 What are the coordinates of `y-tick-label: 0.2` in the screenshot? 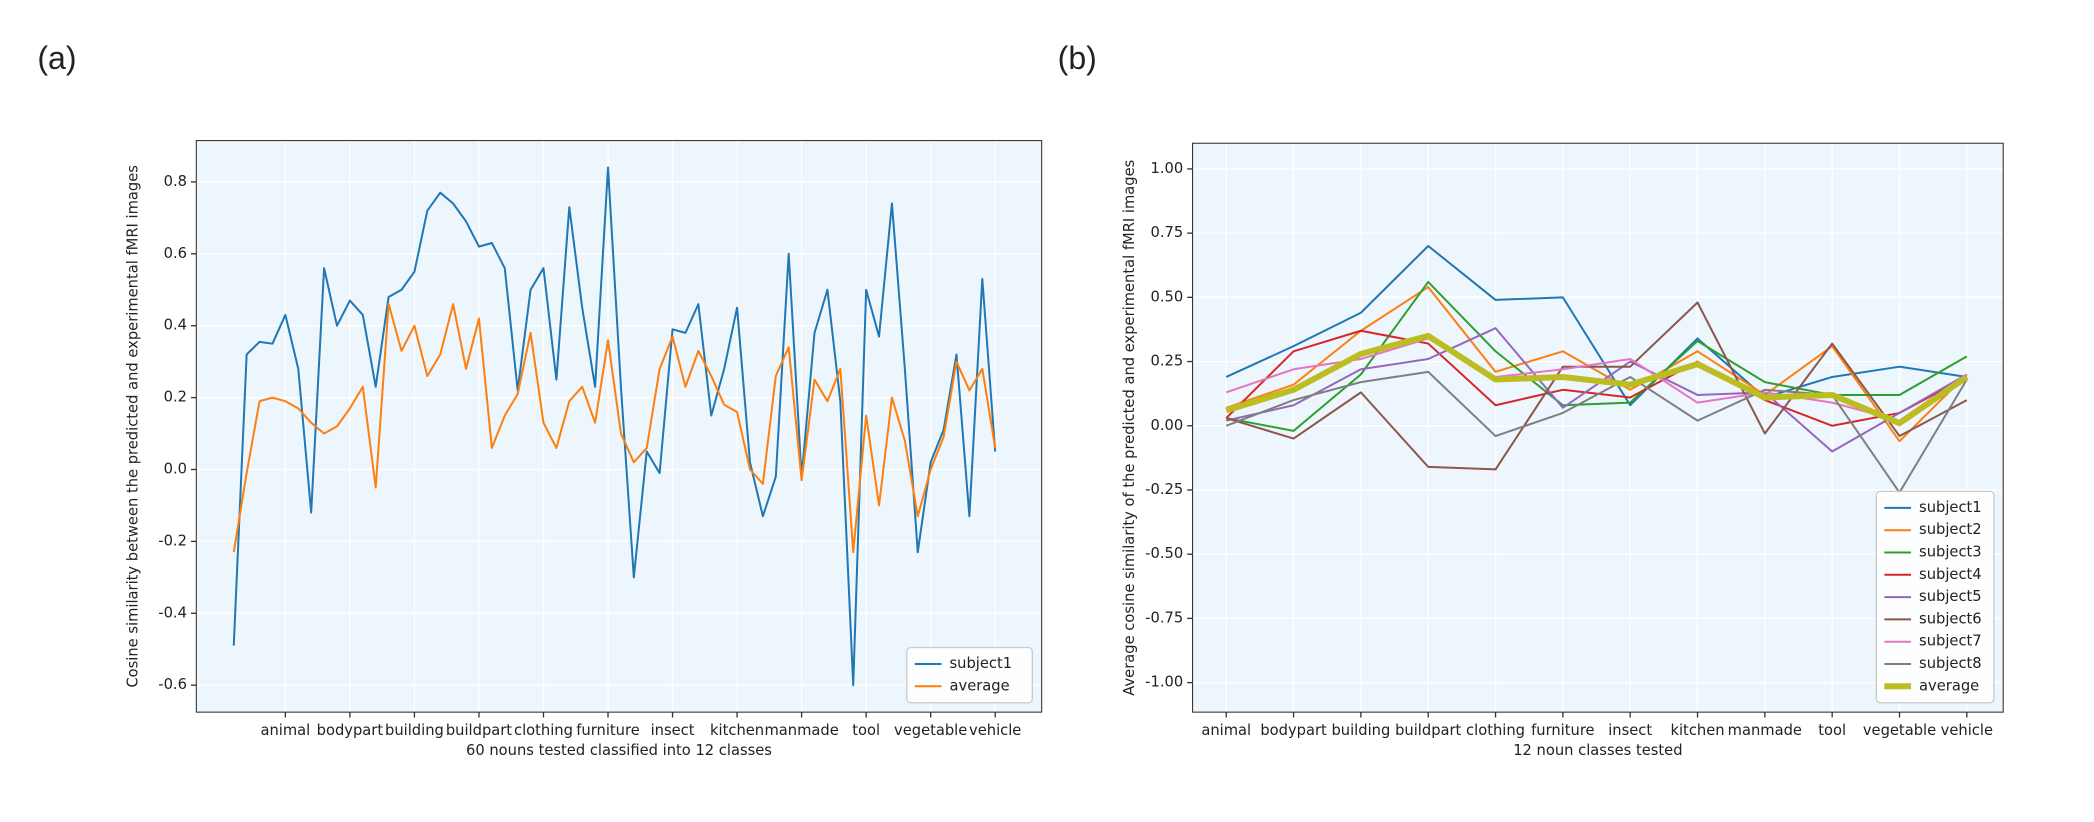 It's located at (175, 397).